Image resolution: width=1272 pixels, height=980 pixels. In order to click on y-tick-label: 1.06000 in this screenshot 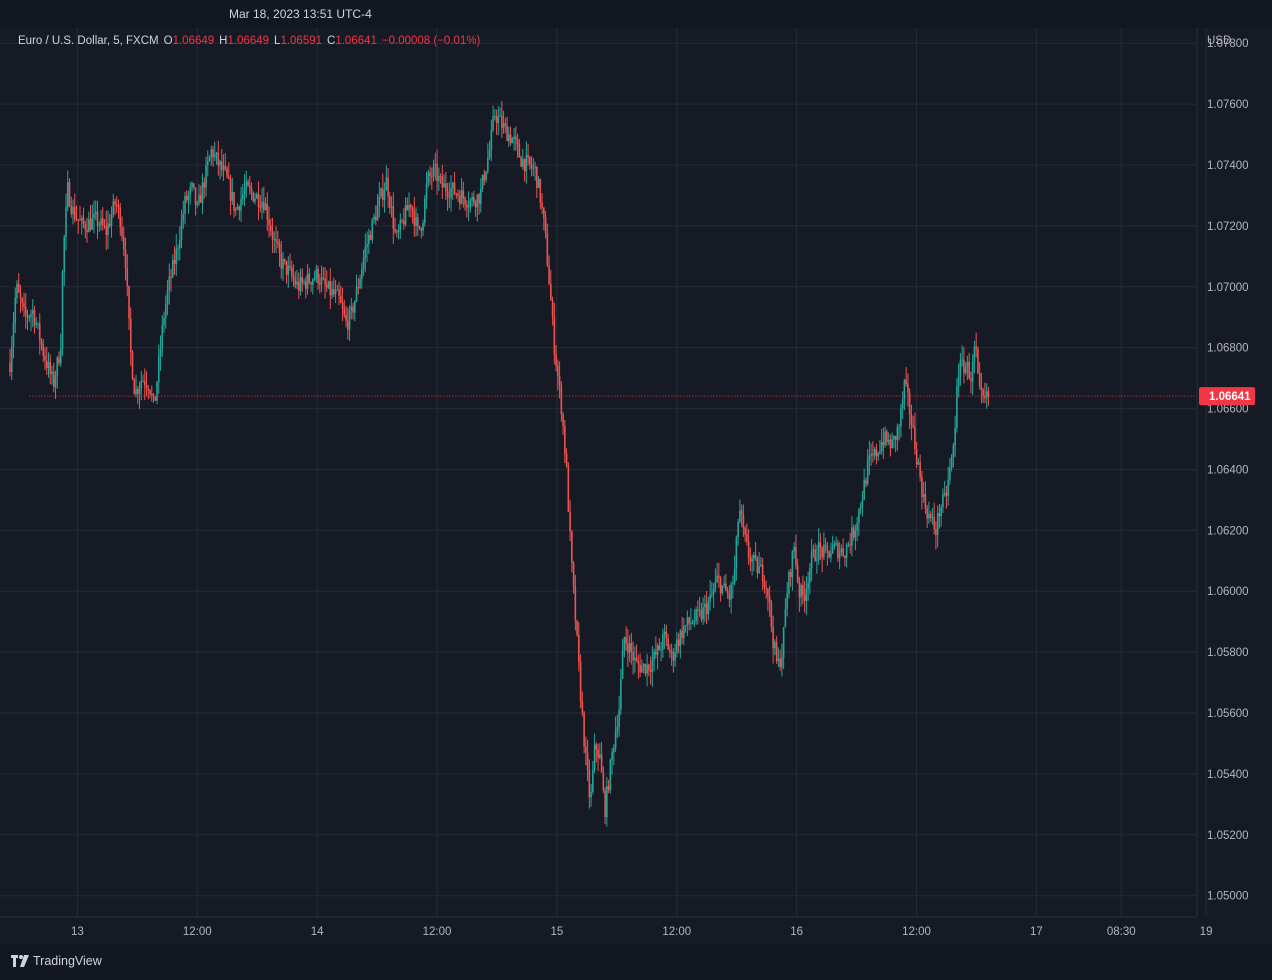, I will do `click(1228, 592)`.